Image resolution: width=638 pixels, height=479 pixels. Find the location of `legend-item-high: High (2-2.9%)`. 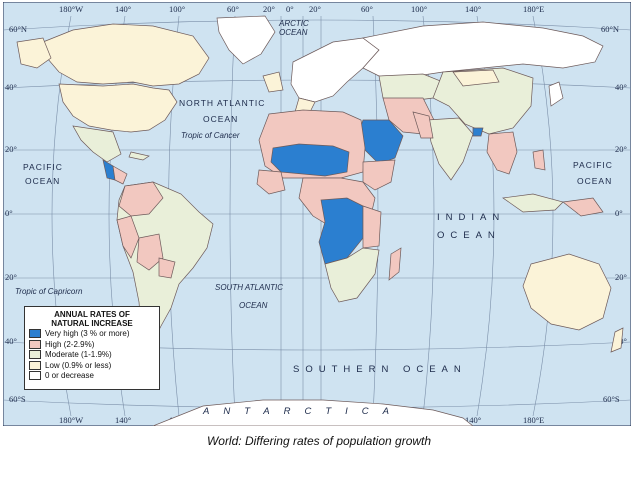

legend-item-high: High (2-2.9%) is located at coordinates (92, 344).